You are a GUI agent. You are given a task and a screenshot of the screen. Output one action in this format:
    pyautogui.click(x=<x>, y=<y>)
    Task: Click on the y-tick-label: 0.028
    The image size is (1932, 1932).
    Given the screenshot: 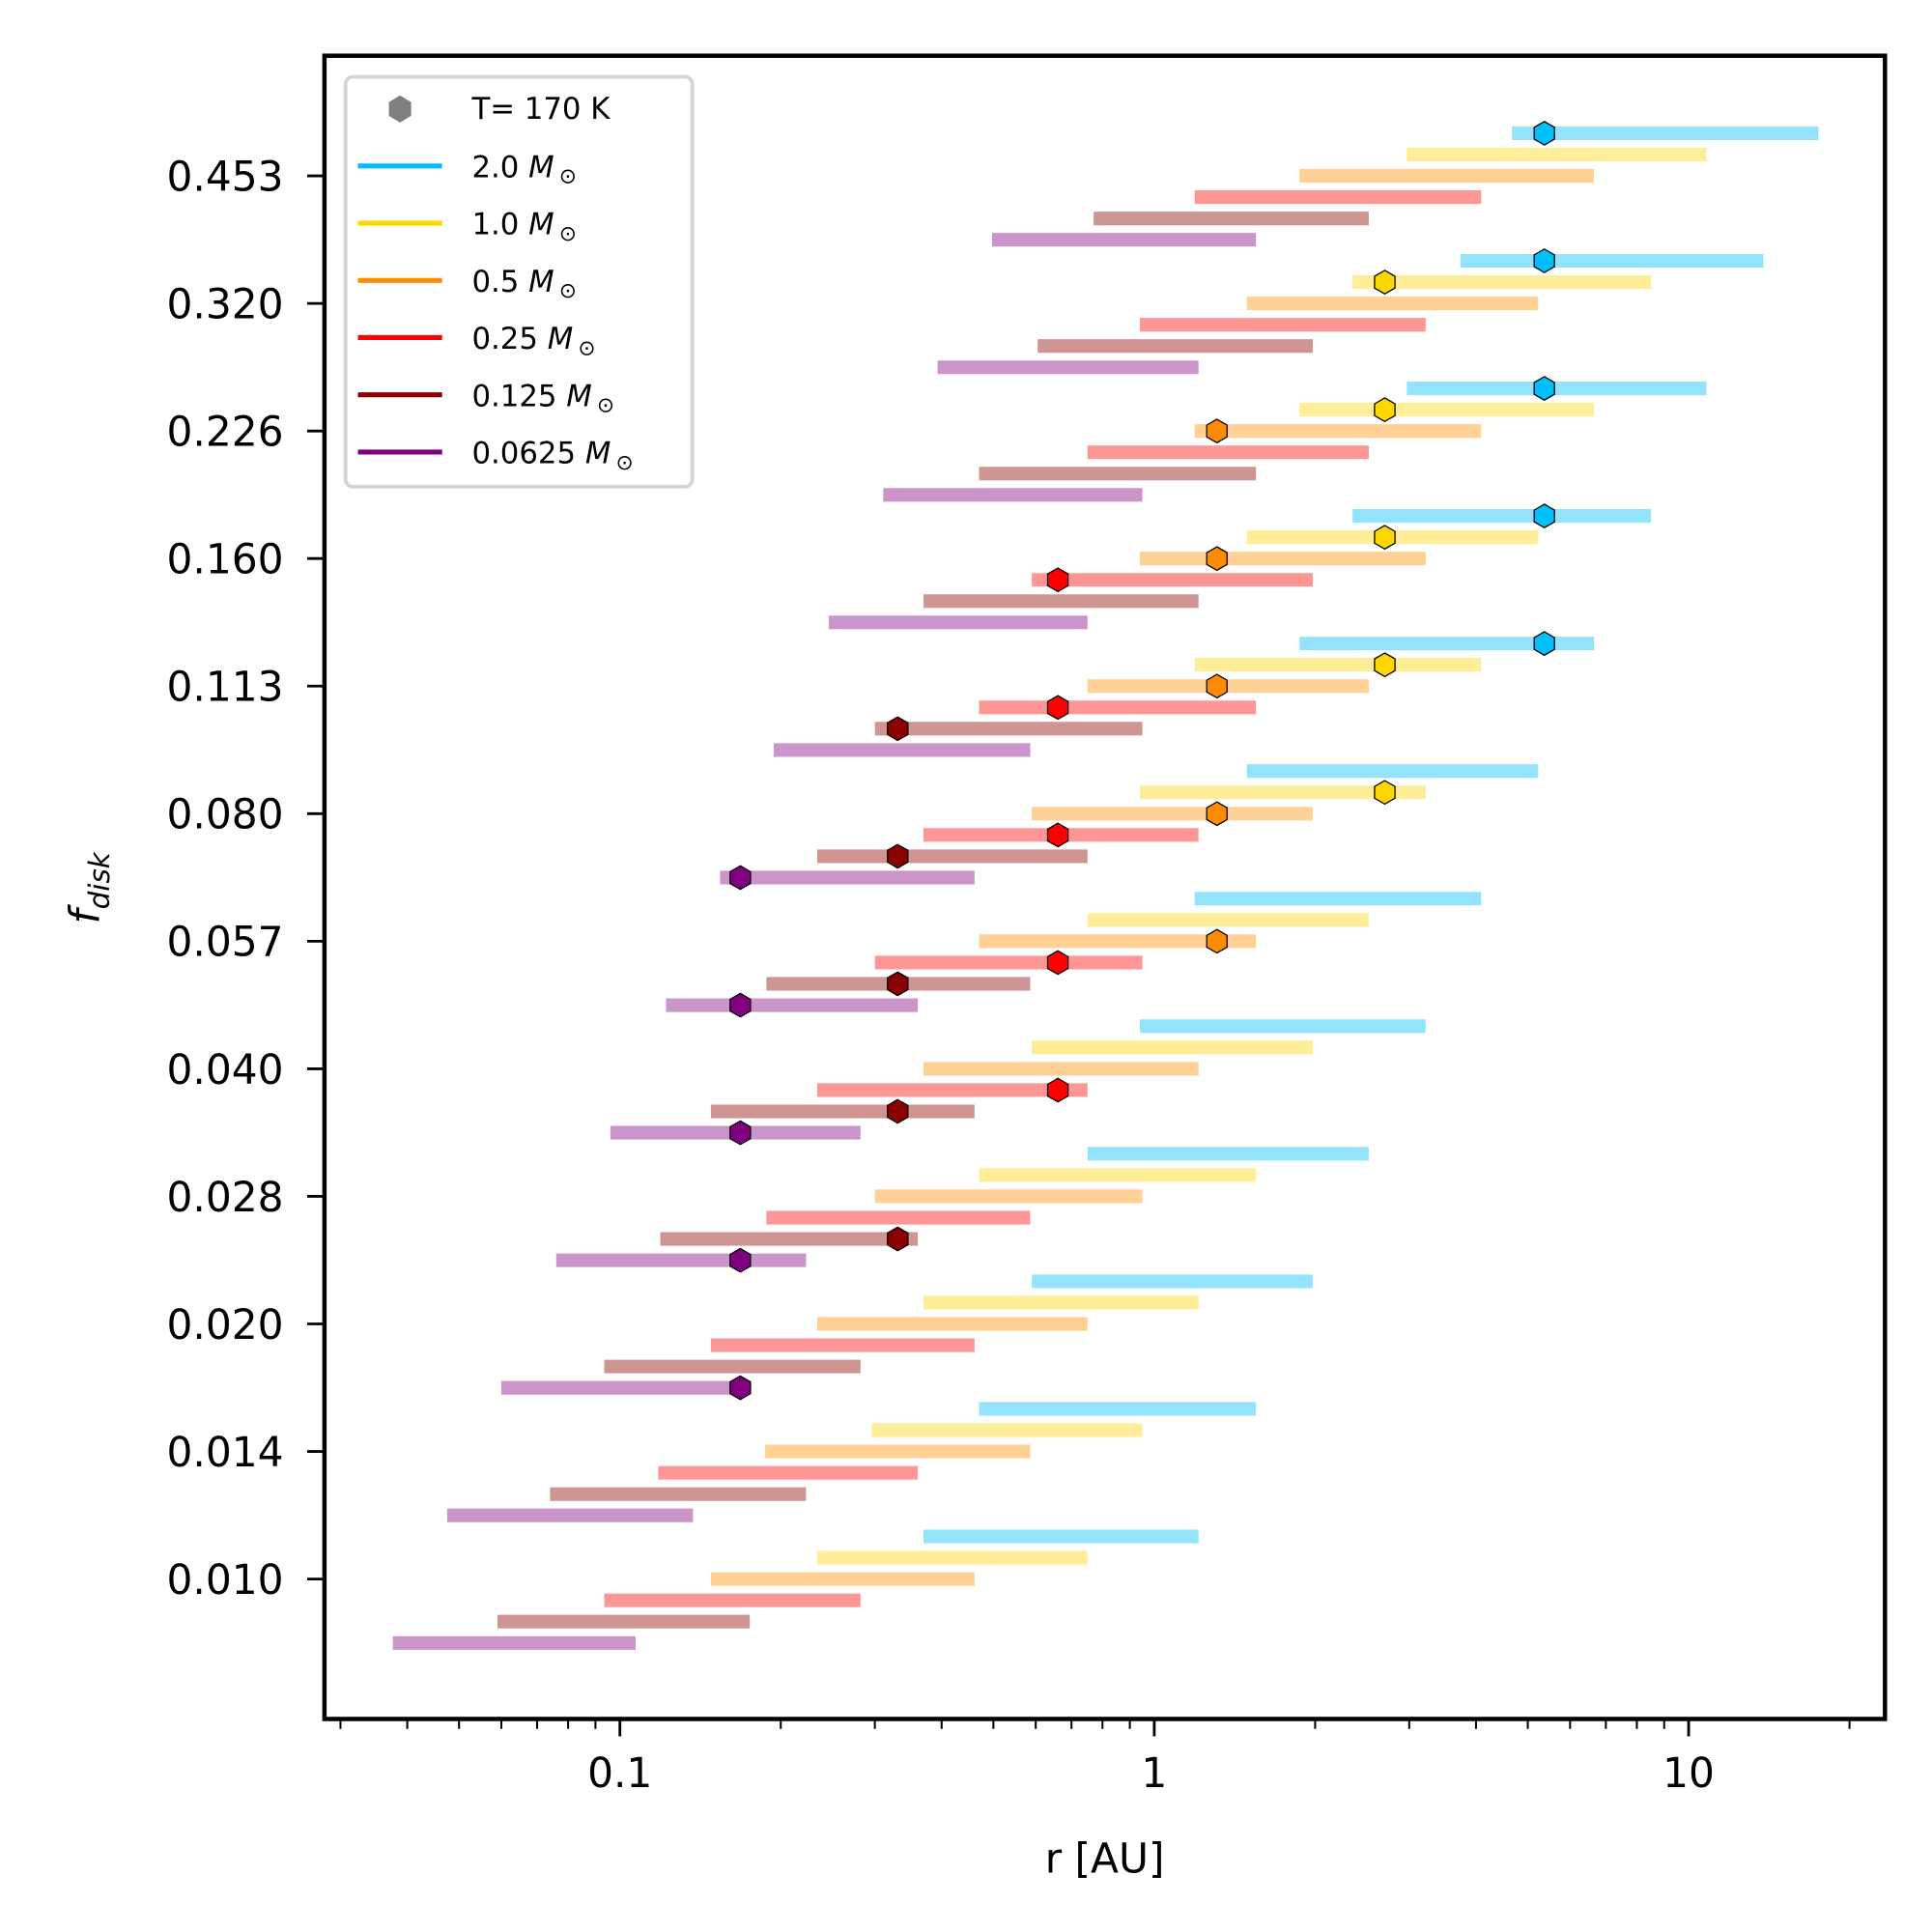 What is the action you would take?
    pyautogui.click(x=224, y=1197)
    